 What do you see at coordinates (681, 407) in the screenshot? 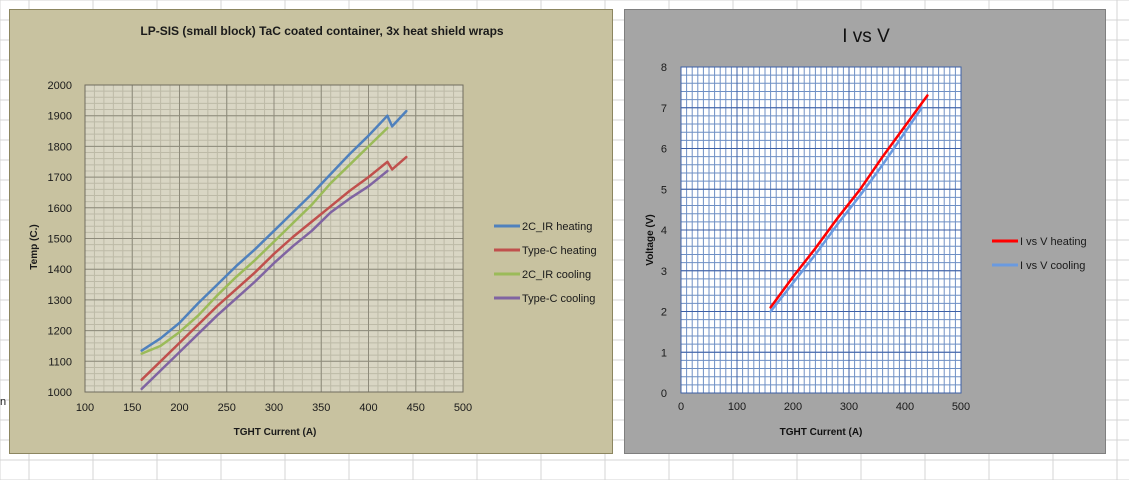
I see `x-tick-label-0: 0` at bounding box center [681, 407].